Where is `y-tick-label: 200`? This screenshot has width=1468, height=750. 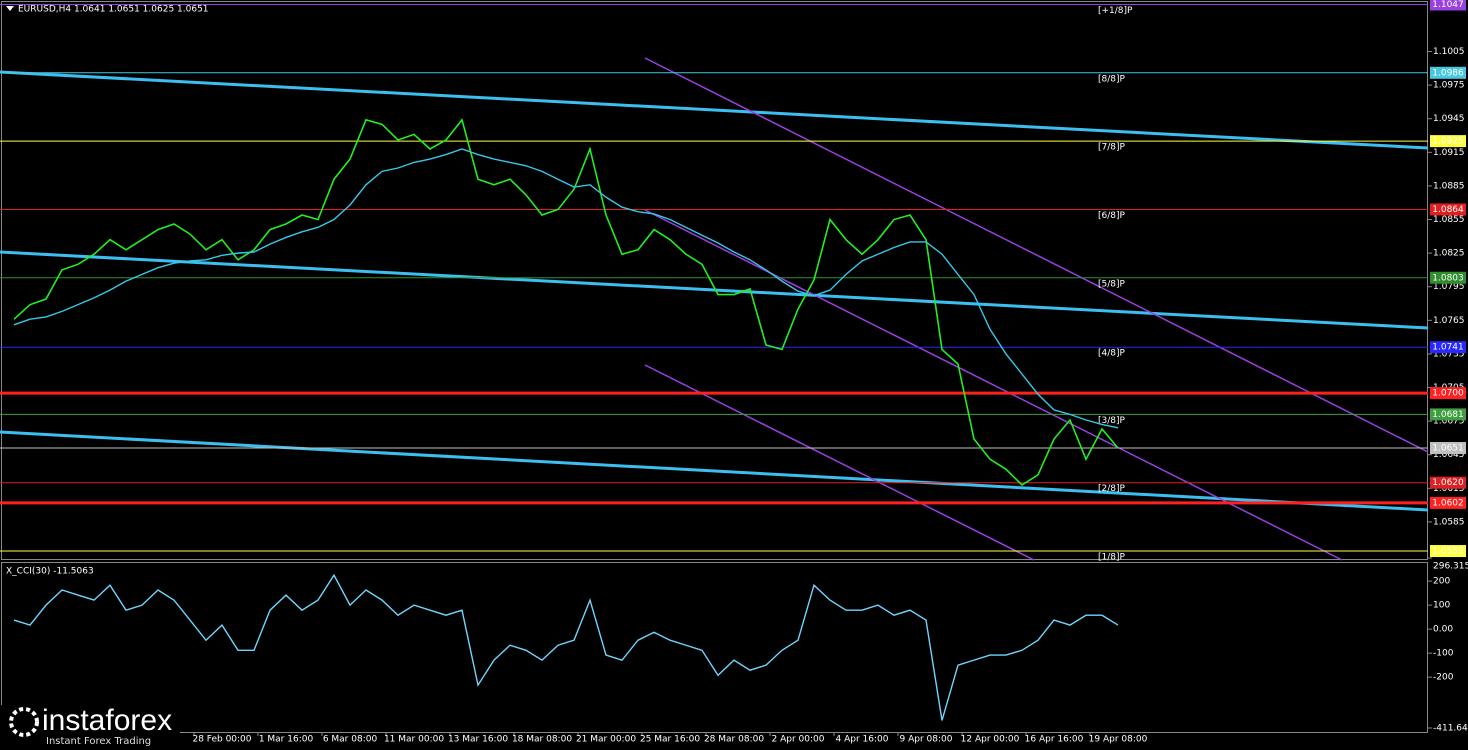
y-tick-label: 200 is located at coordinates (1441, 582).